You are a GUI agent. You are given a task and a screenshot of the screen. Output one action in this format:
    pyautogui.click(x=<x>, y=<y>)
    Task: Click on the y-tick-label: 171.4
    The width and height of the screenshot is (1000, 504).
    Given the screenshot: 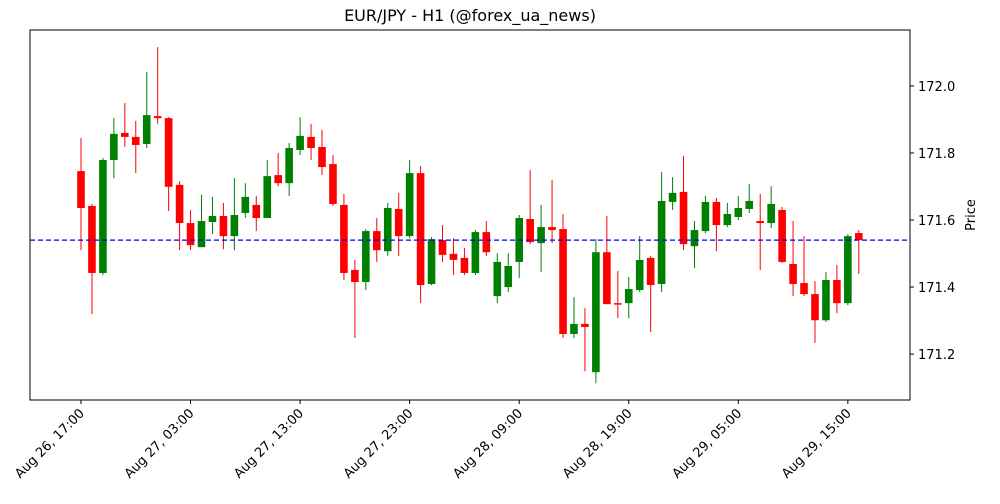 What is the action you would take?
    pyautogui.click(x=936, y=288)
    